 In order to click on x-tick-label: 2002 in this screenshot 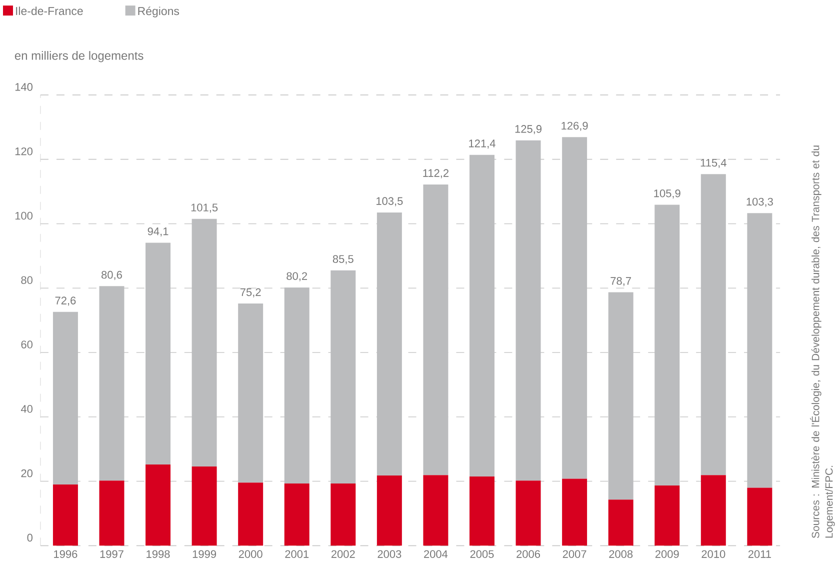, I will do `click(343, 554)`.